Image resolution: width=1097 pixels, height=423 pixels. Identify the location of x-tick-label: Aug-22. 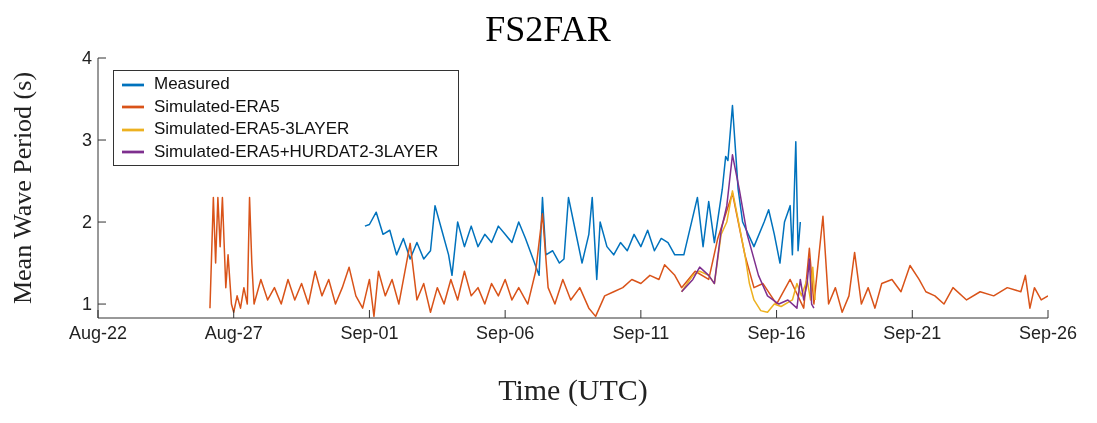
(98, 332).